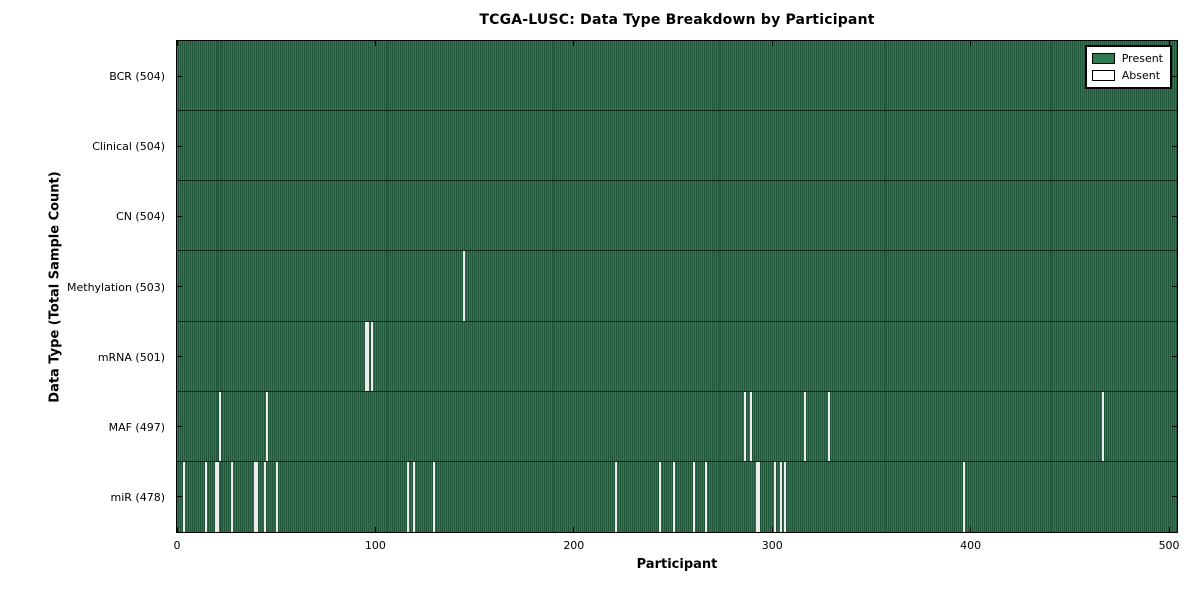 The width and height of the screenshot is (1200, 600). I want to click on legend-label: Present, so click(1142, 58).